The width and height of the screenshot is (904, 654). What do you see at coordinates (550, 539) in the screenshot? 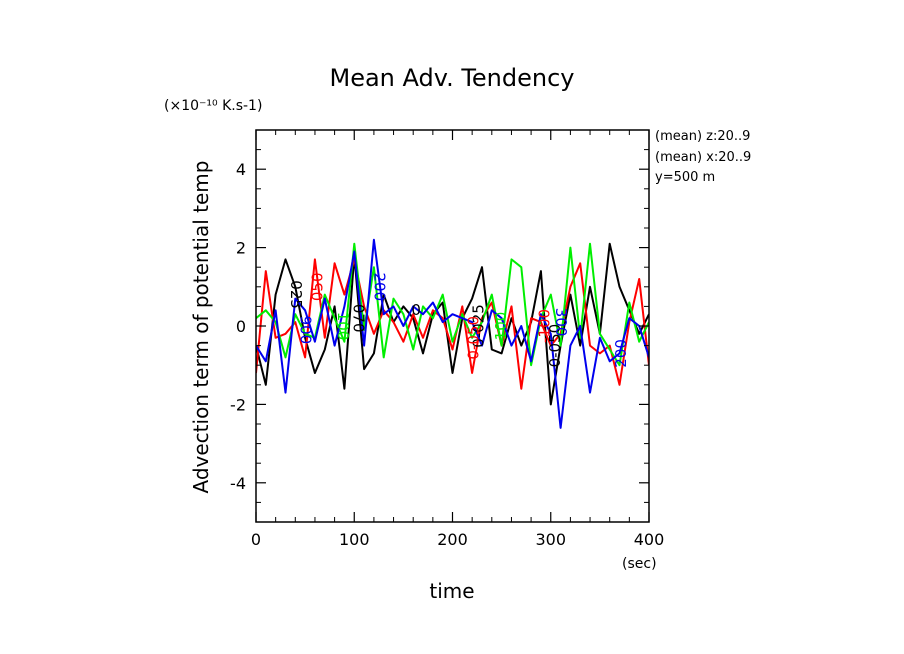
I see `x-tick-label: 300` at bounding box center [550, 539].